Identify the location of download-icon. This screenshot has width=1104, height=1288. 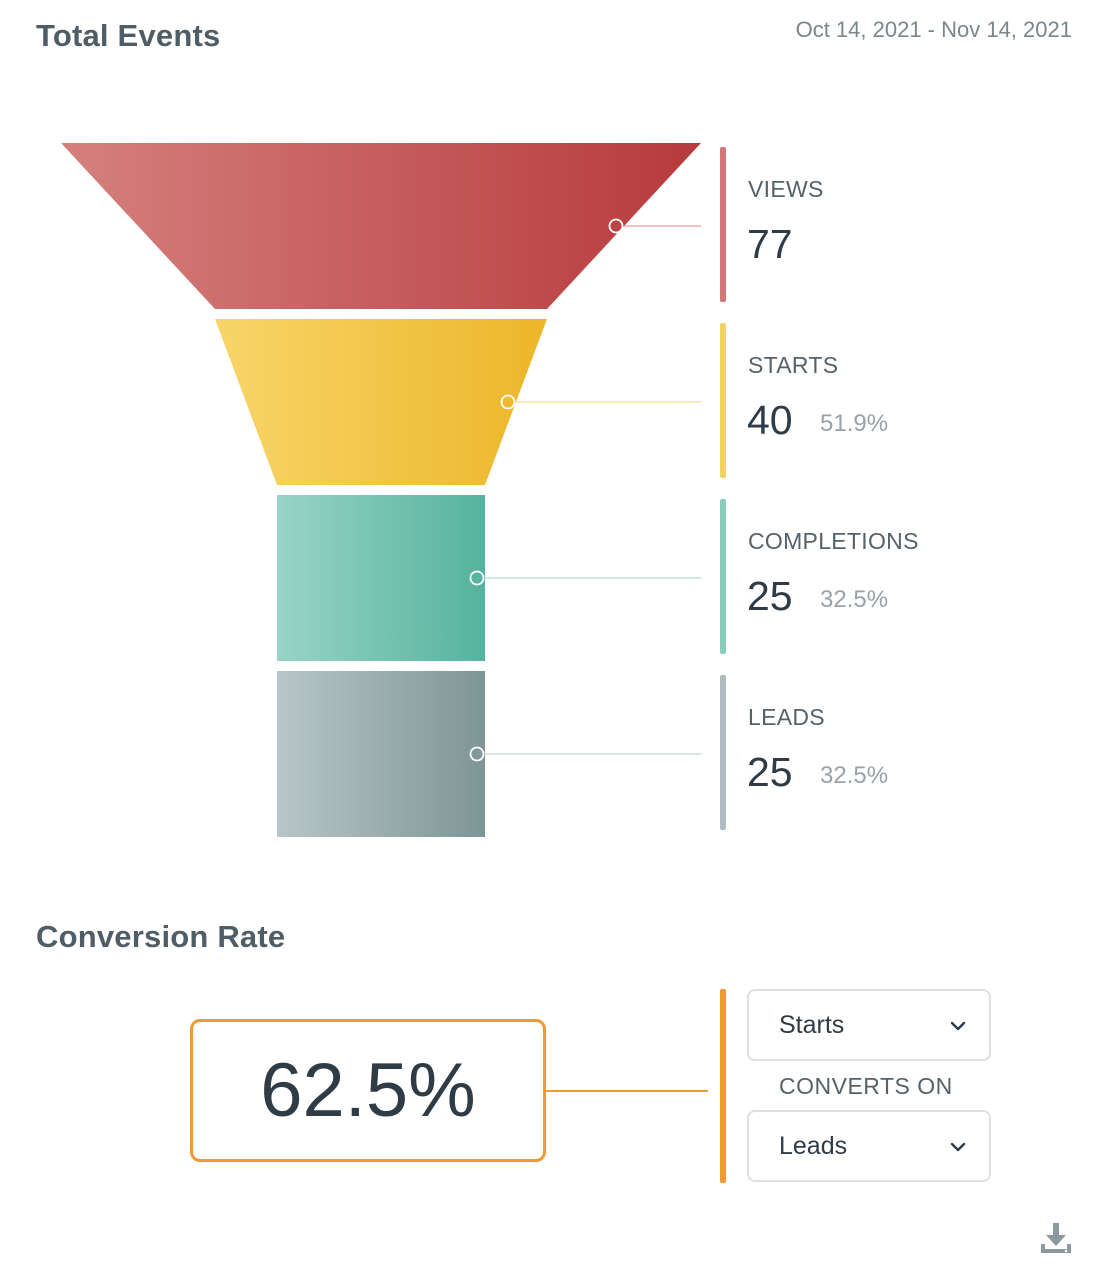
(1056, 1238).